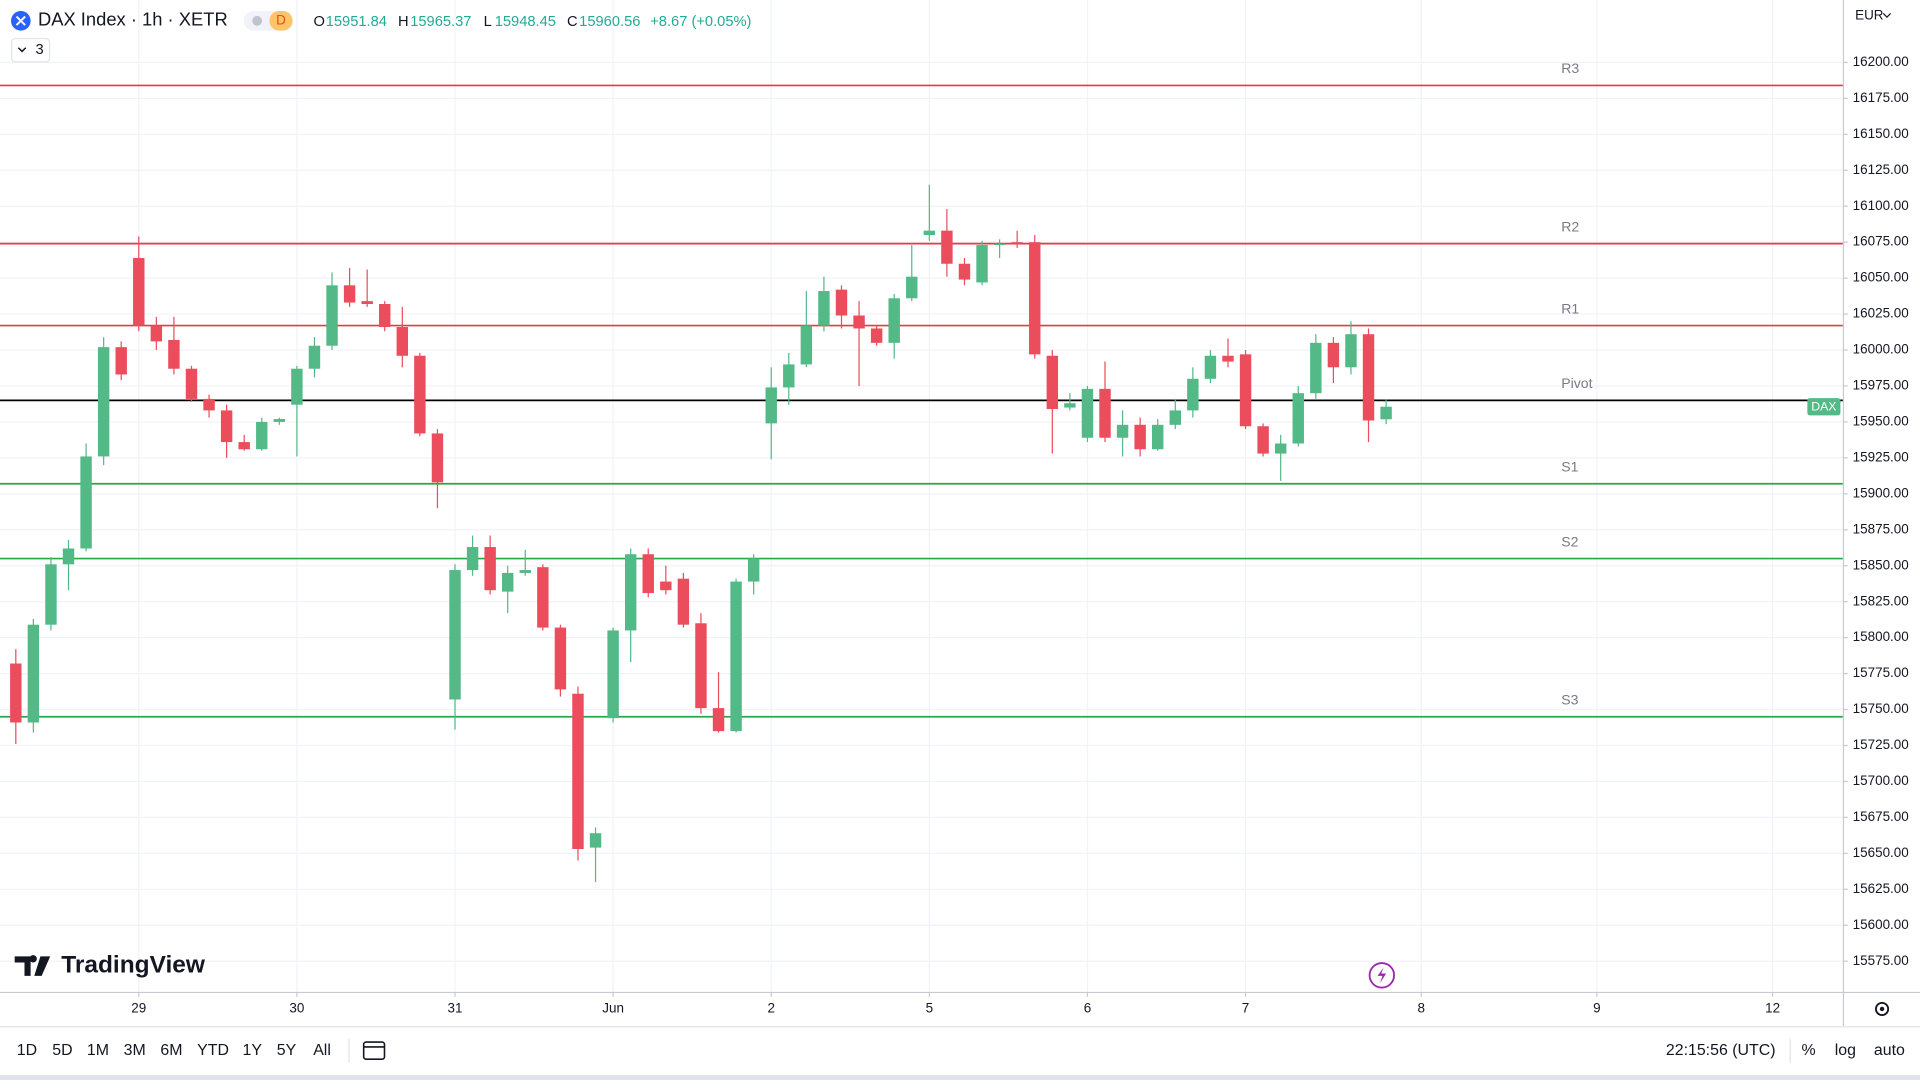 Image resolution: width=1920 pixels, height=1080 pixels. What do you see at coordinates (1881, 564) in the screenshot?
I see `y-tick-label: 15850.00` at bounding box center [1881, 564].